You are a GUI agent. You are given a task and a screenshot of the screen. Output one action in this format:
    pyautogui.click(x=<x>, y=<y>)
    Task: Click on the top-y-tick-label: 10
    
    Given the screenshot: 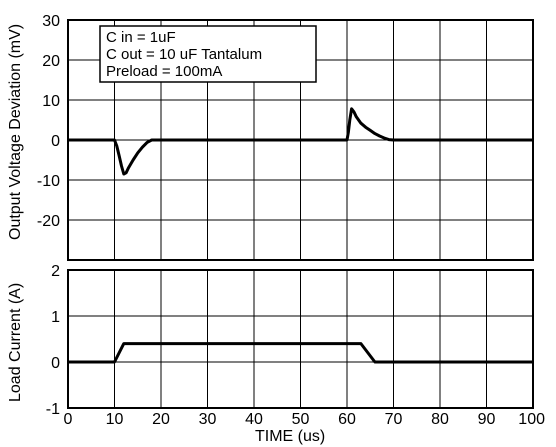 What is the action you would take?
    pyautogui.click(x=51, y=101)
    